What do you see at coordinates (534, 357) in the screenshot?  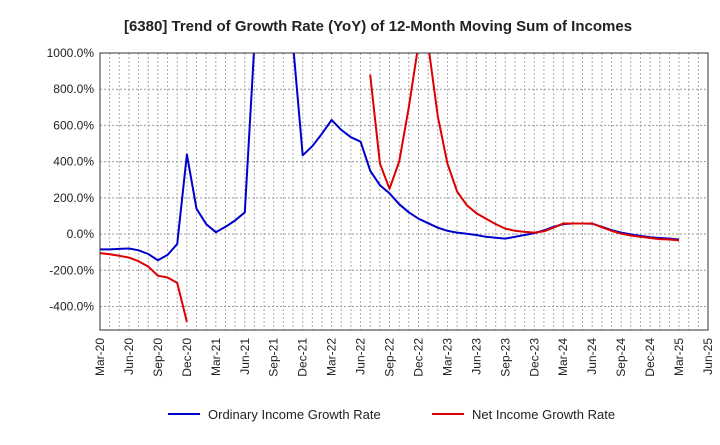 I see `x-tick-label: Dec-23` at bounding box center [534, 357].